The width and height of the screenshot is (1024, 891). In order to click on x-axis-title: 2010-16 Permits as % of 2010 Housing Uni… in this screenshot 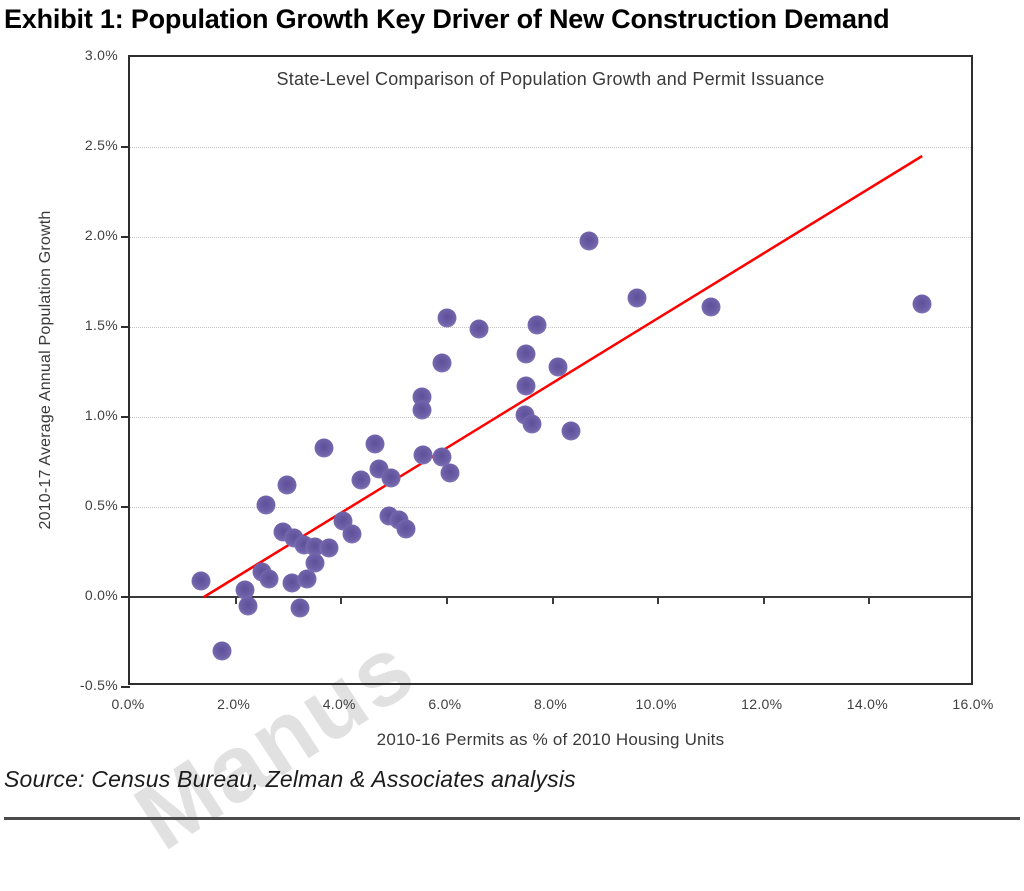, I will do `click(550, 739)`.